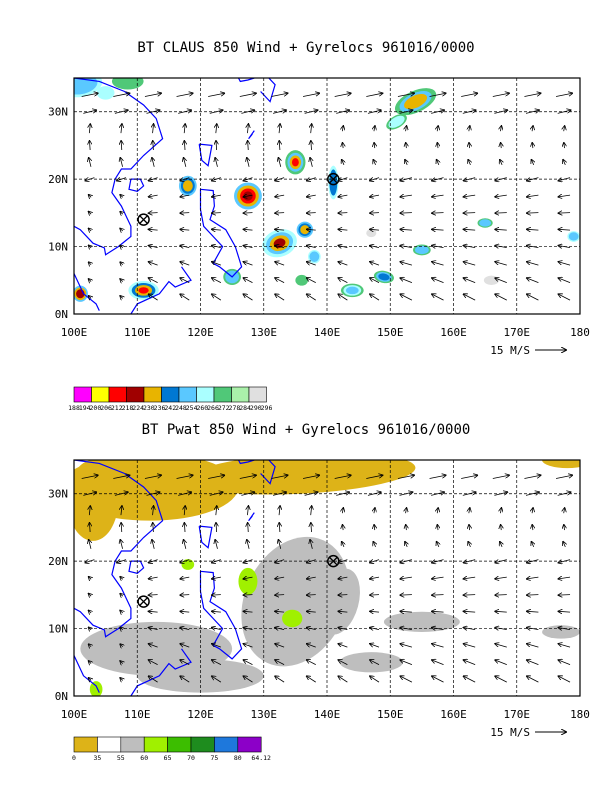 The height and width of the screenshot is (792, 612). What do you see at coordinates (264, 714) in the screenshot?
I see `lon-tick-label: 130E` at bounding box center [264, 714].